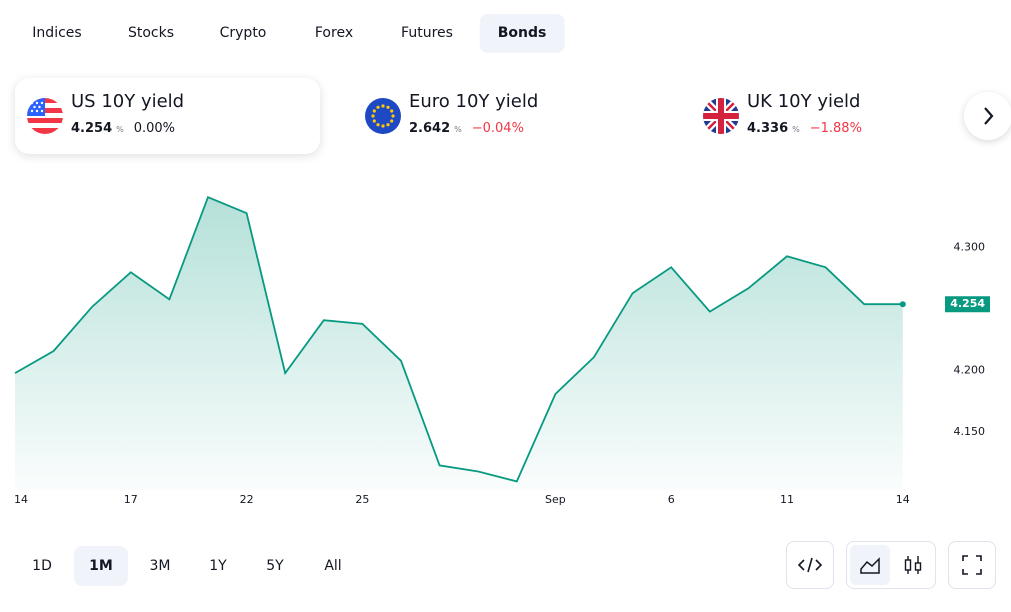 This screenshot has height=612, width=1011. I want to click on code-icon, so click(810, 565).